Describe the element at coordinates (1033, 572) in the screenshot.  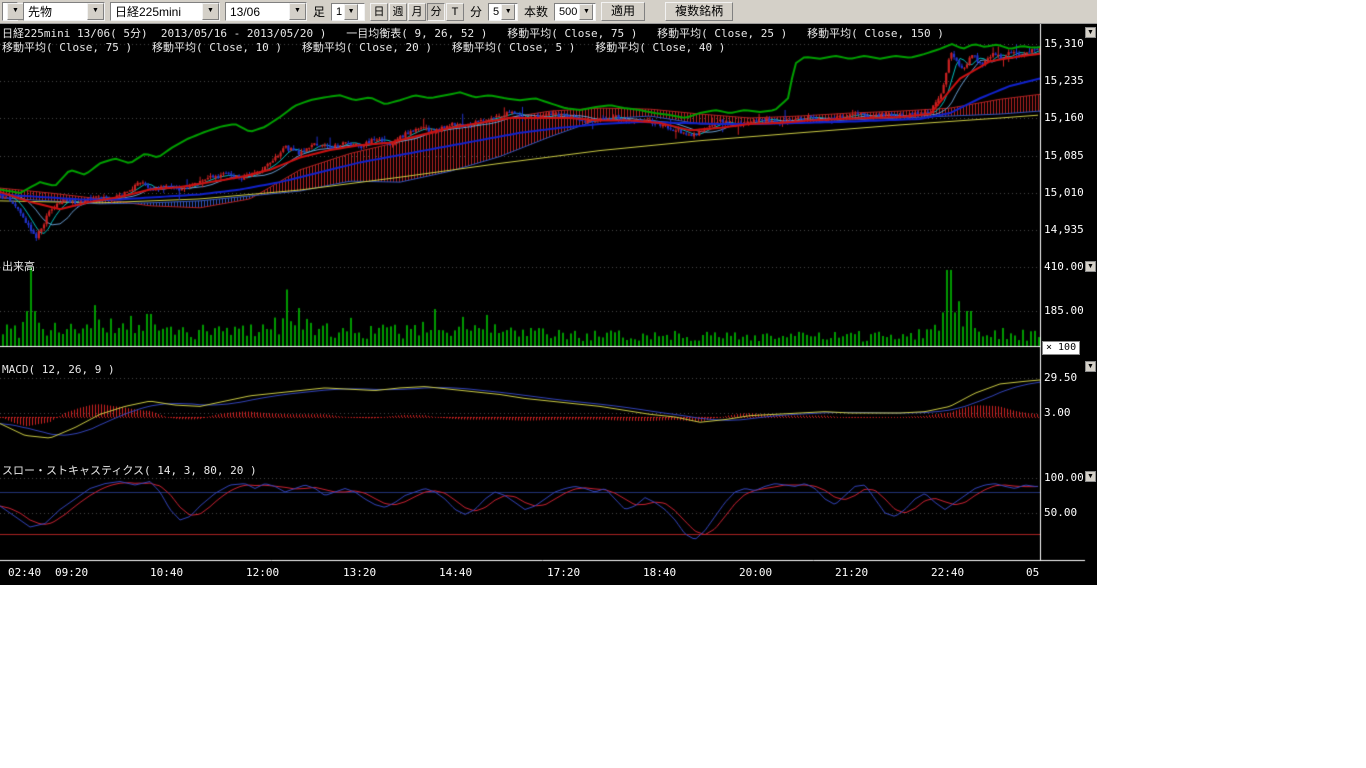
I see `time-axis-label: 05` at that location.